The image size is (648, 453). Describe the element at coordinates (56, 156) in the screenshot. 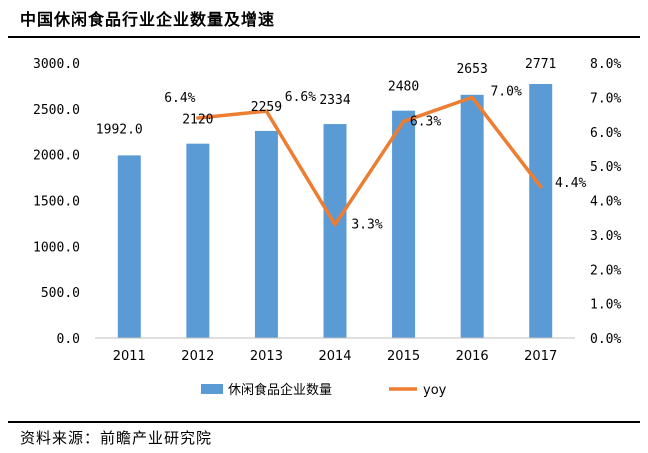

I see `left-tick-label: 2000.0` at that location.